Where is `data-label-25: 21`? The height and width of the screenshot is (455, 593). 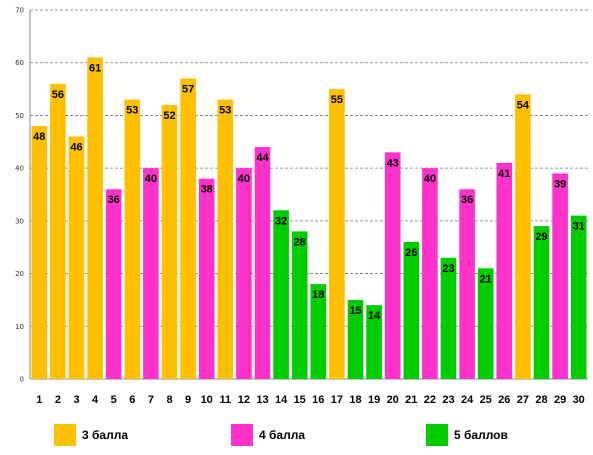
data-label-25: 21 is located at coordinates (486, 279).